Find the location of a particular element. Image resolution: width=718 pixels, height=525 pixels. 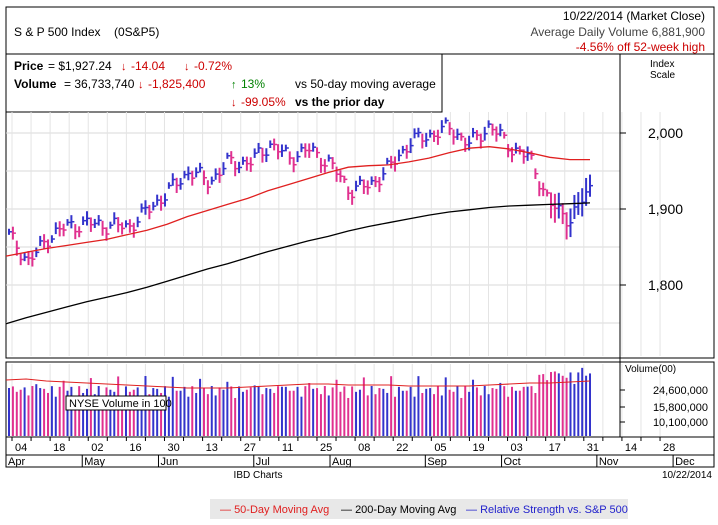

price-tick-label: 2,000 is located at coordinates (665, 133).